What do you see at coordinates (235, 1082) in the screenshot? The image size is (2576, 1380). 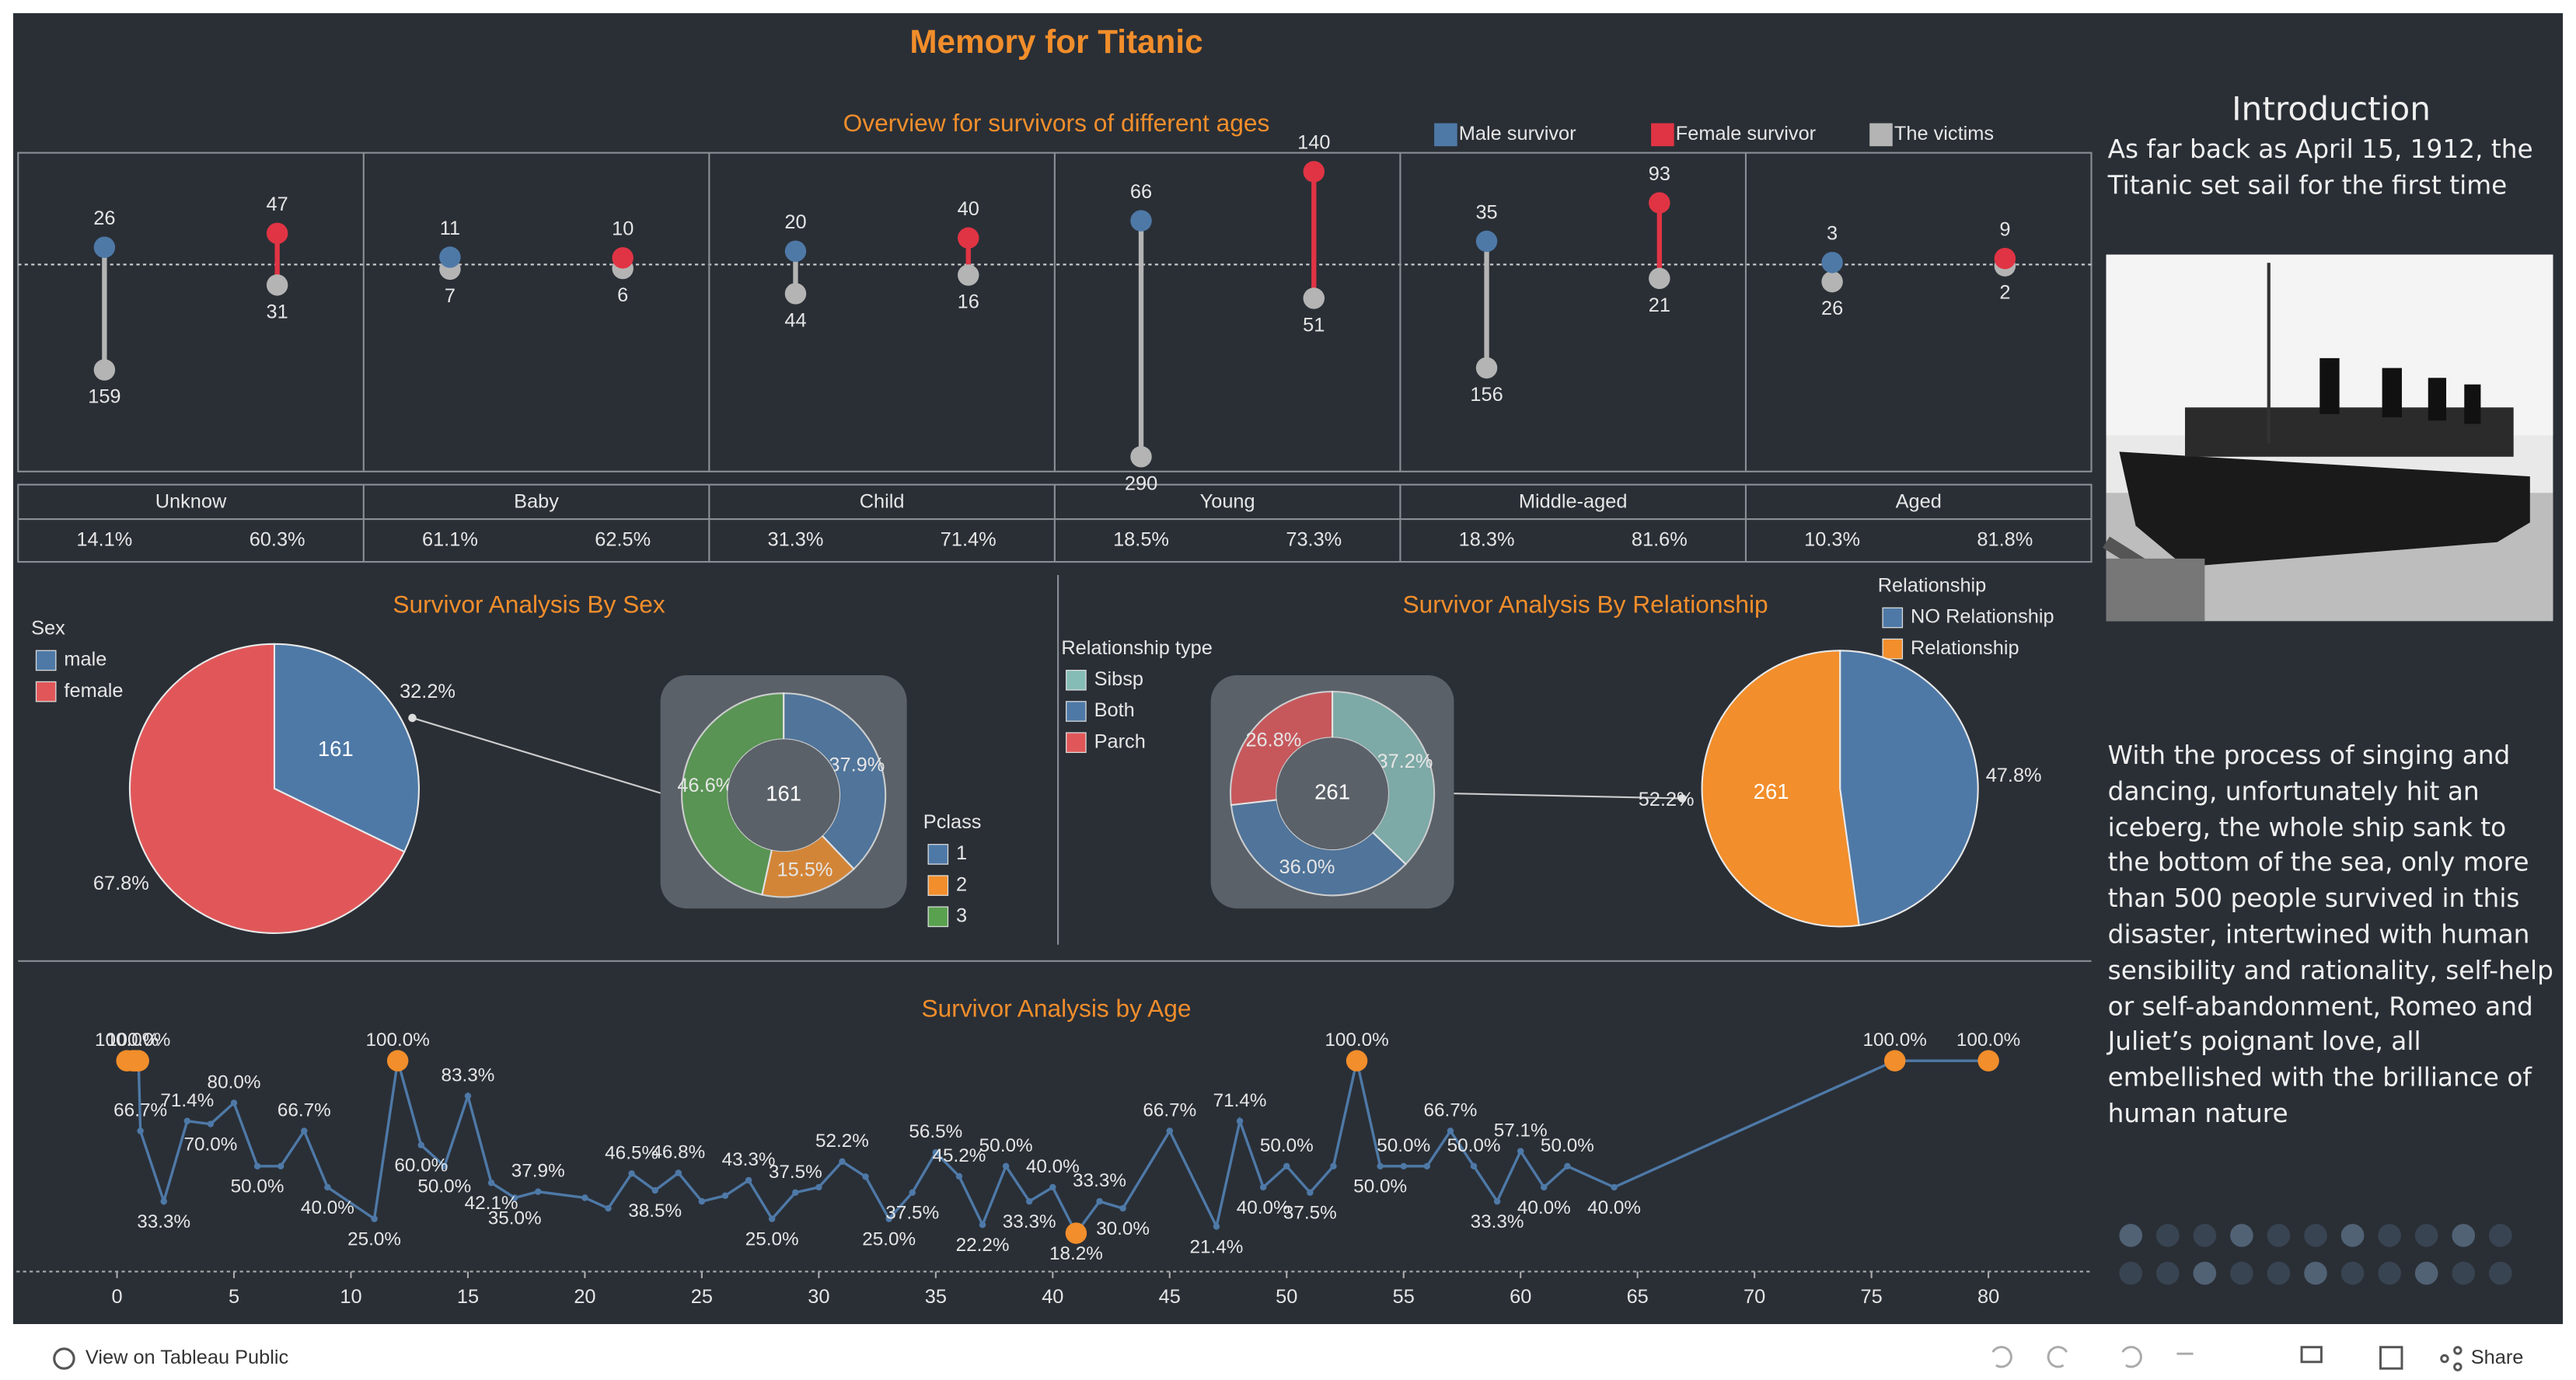 I see `value-label: 80.0%` at bounding box center [235, 1082].